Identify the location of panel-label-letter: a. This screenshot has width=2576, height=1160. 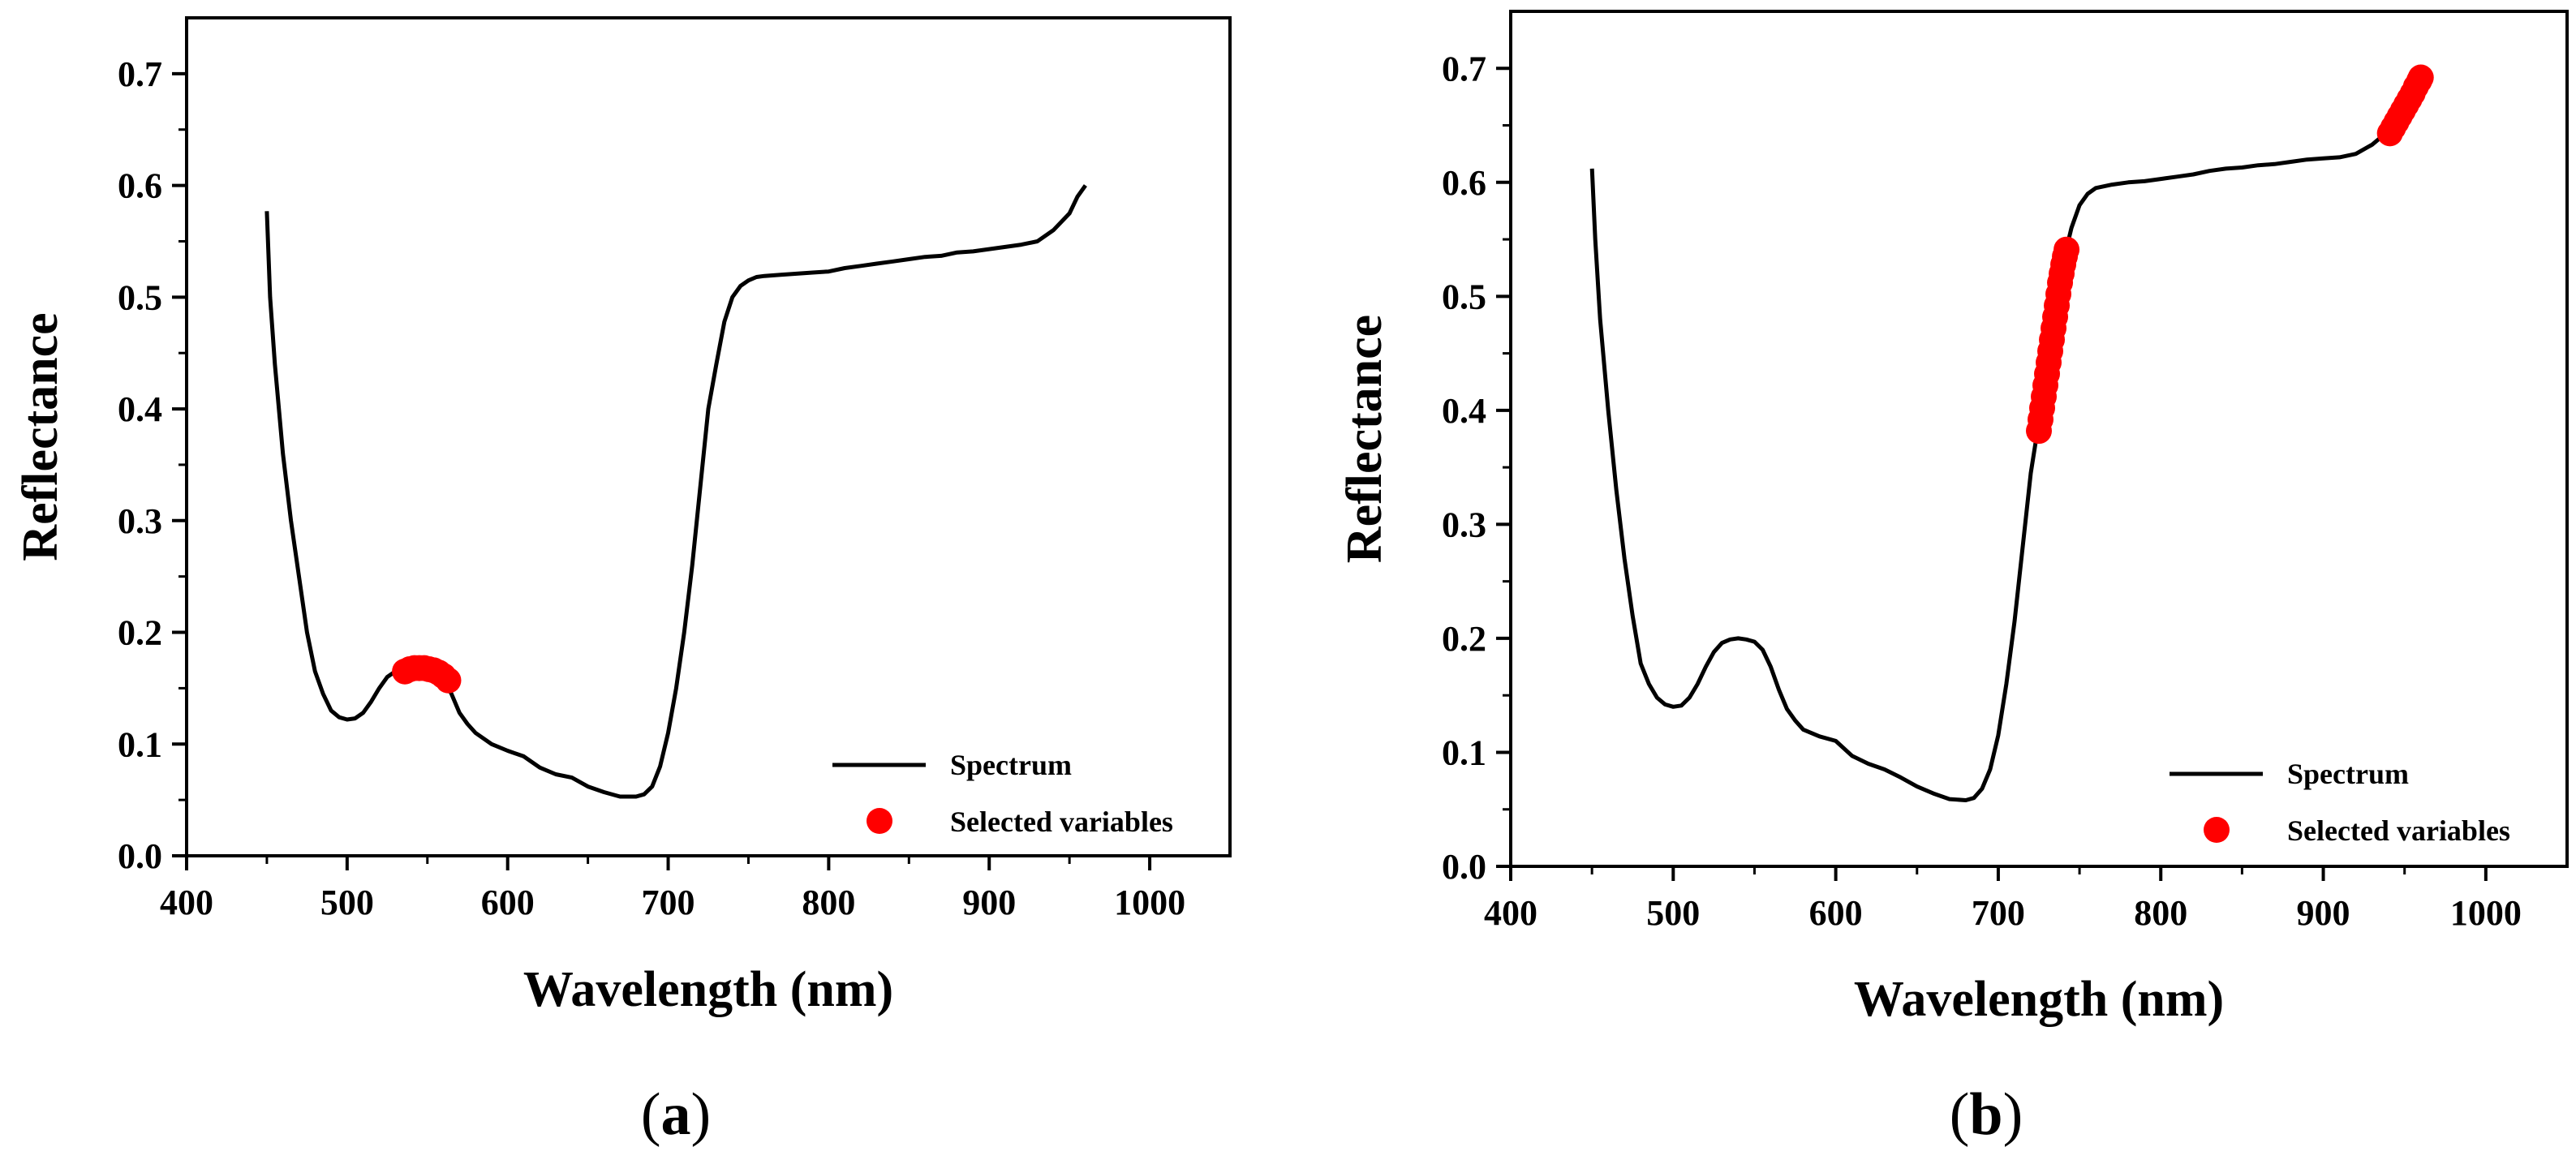
(676, 1114).